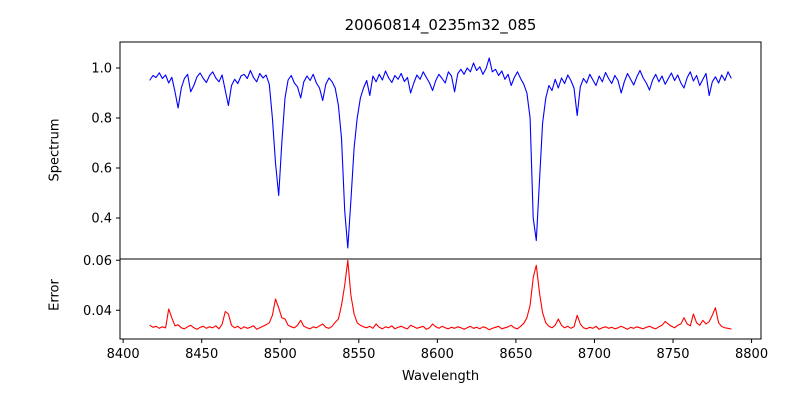 The width and height of the screenshot is (800, 400). I want to click on x-tick-label: 8650, so click(515, 354).